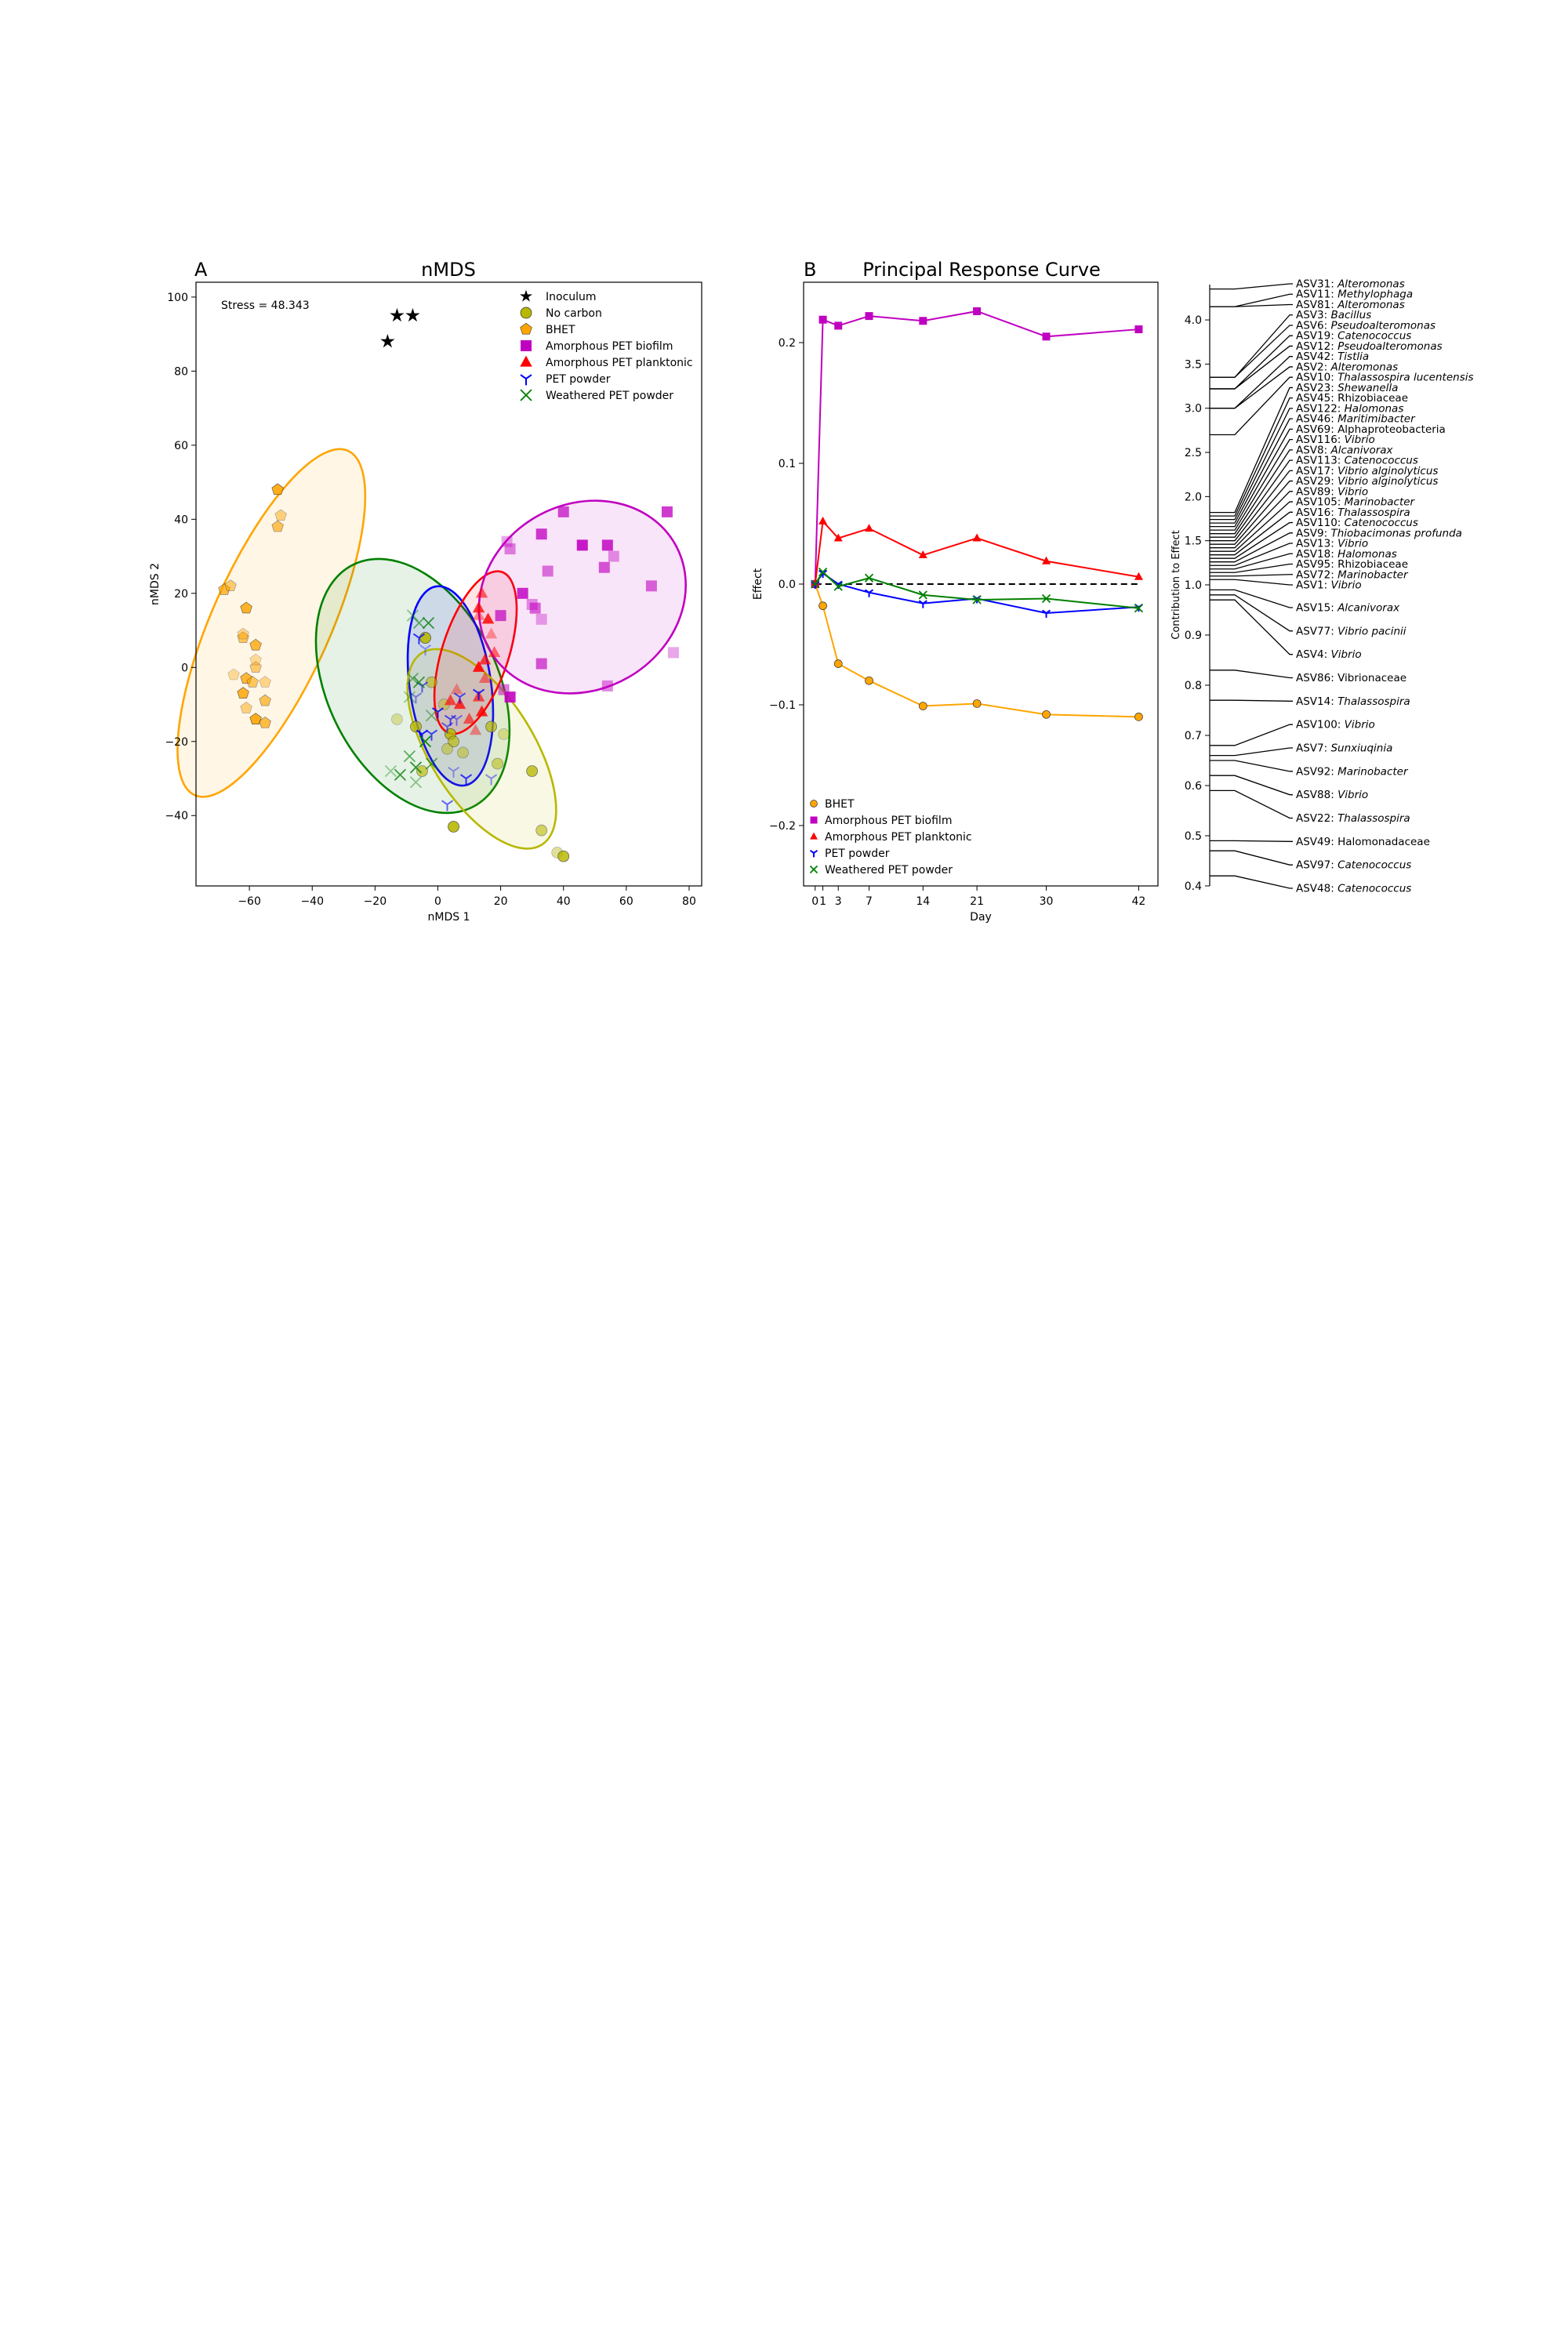 Image resolution: width=1568 pixels, height=2352 pixels. I want to click on taxon-label: ASV22: Thalassospira, so click(1353, 819).